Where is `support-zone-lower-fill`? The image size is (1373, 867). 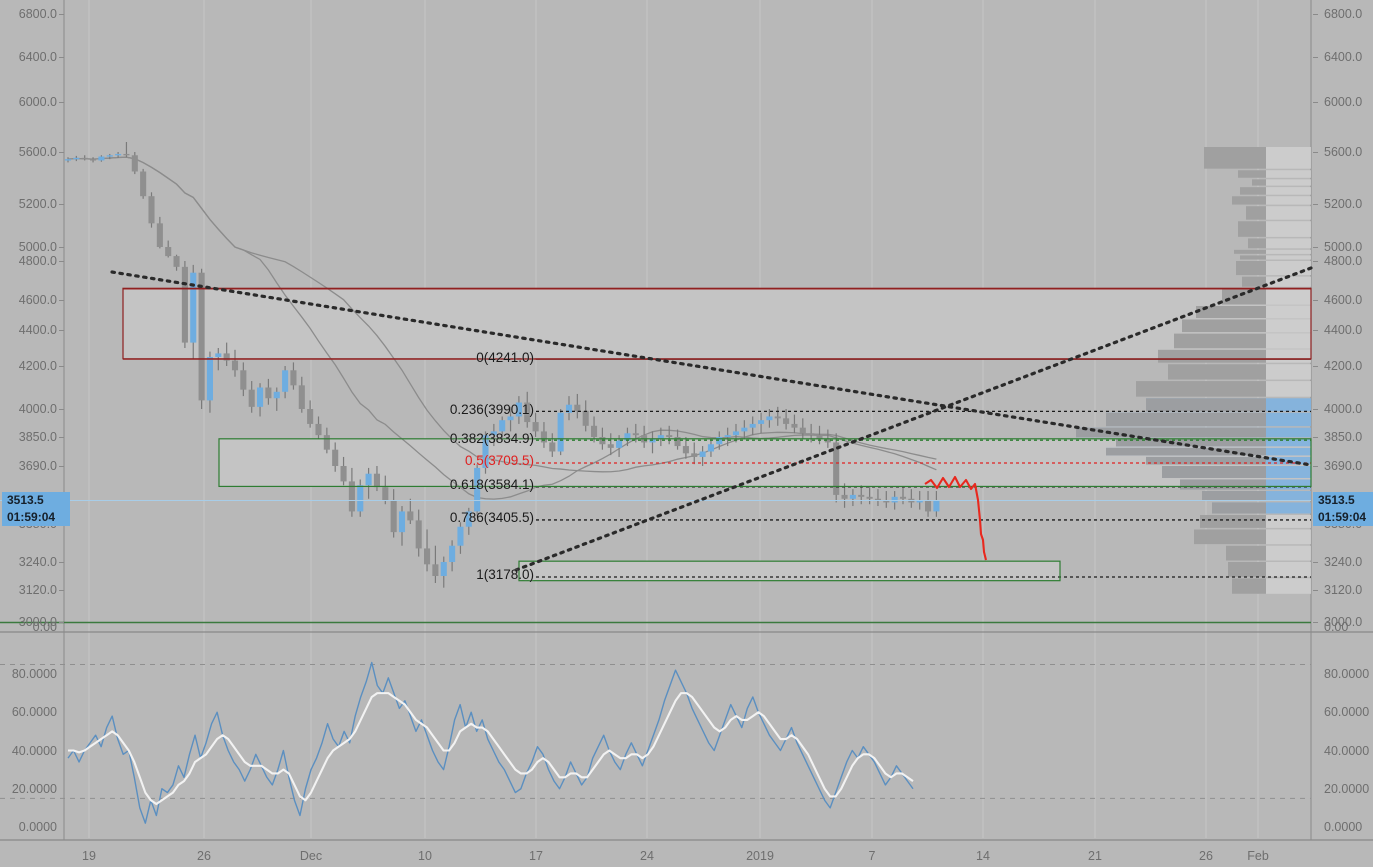
support-zone-lower-fill is located at coordinates (789, 571).